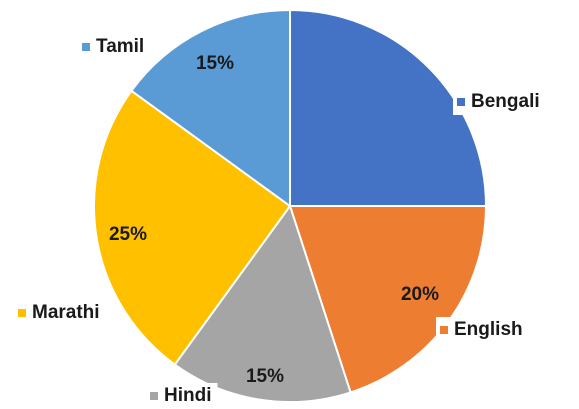  What do you see at coordinates (420, 294) in the screenshot?
I see `value-label: 20%` at bounding box center [420, 294].